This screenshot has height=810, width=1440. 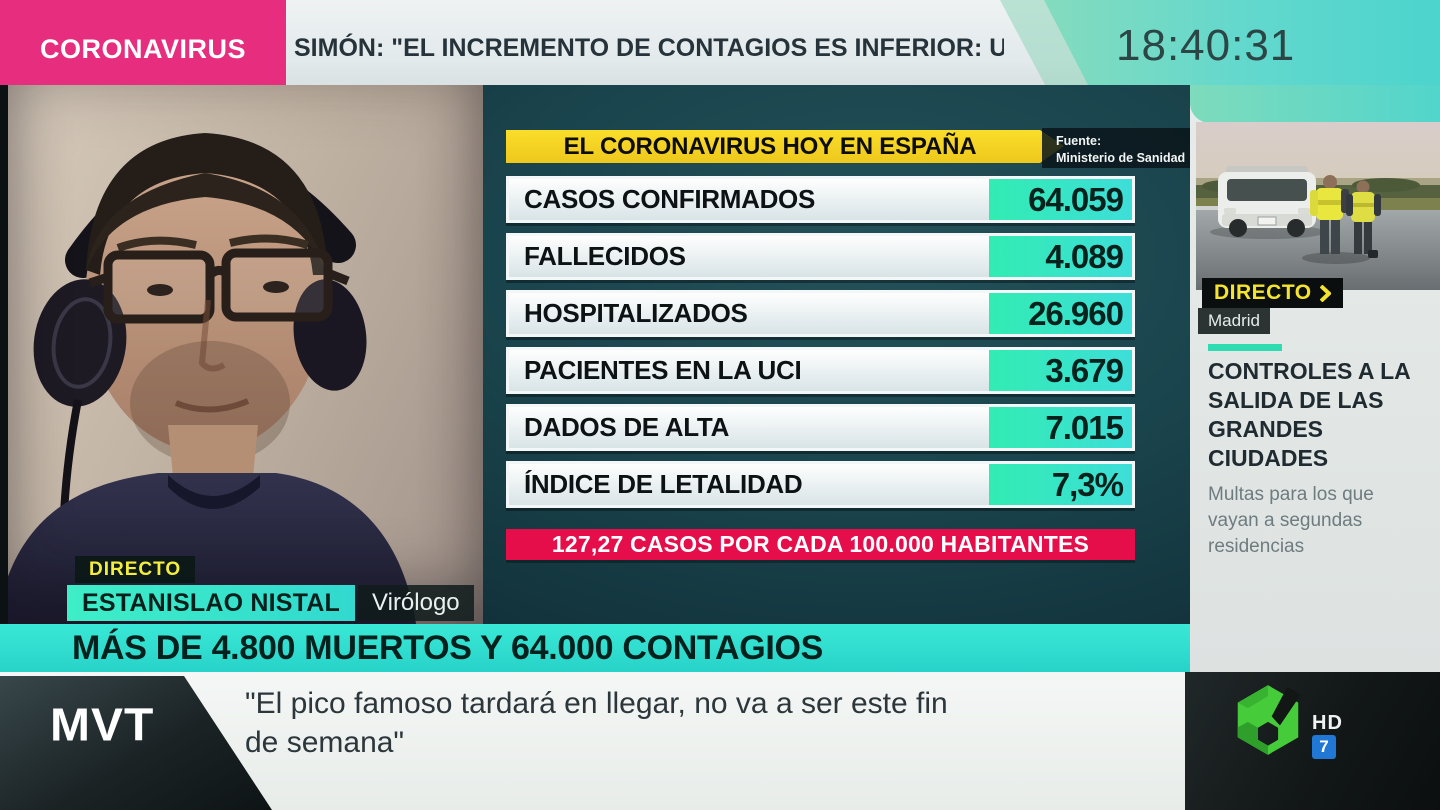 What do you see at coordinates (820, 484) in the screenshot?
I see `table-row: ÍNDICE DE LETALIDAD 7,3%` at bounding box center [820, 484].